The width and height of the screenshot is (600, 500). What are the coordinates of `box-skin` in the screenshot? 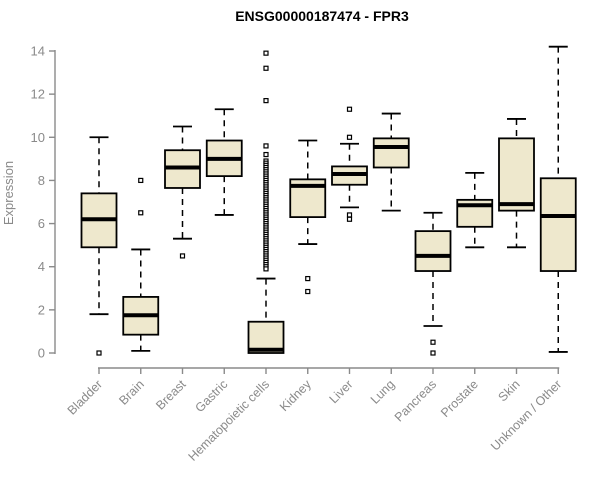 It's located at (516, 174).